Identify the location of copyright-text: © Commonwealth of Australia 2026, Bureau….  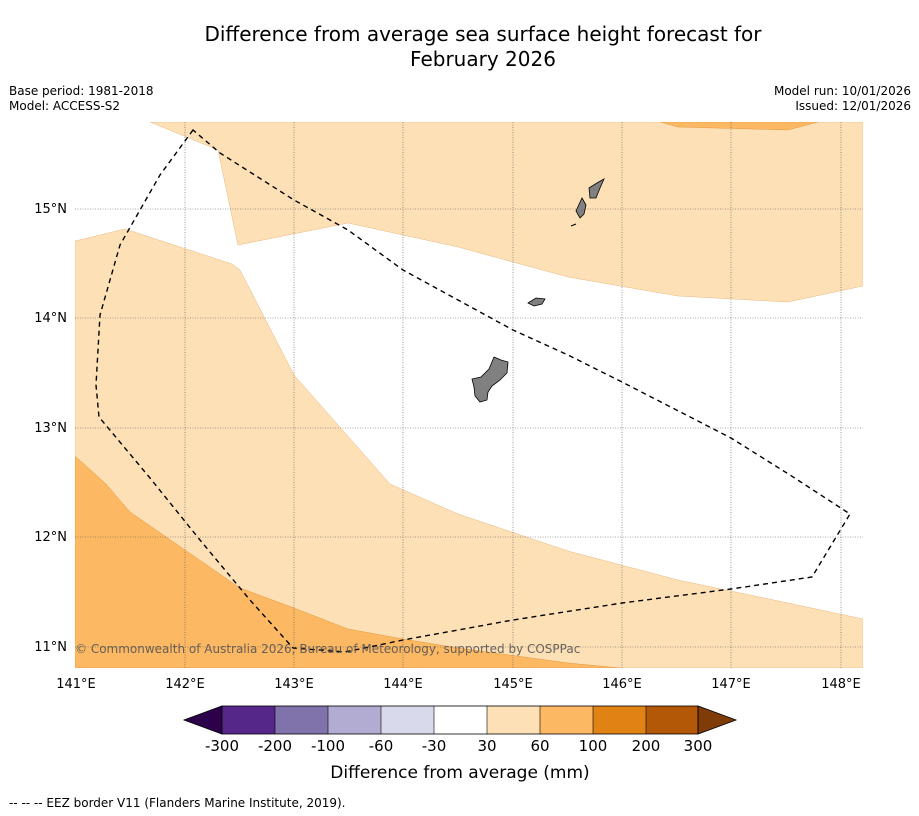
(327, 649).